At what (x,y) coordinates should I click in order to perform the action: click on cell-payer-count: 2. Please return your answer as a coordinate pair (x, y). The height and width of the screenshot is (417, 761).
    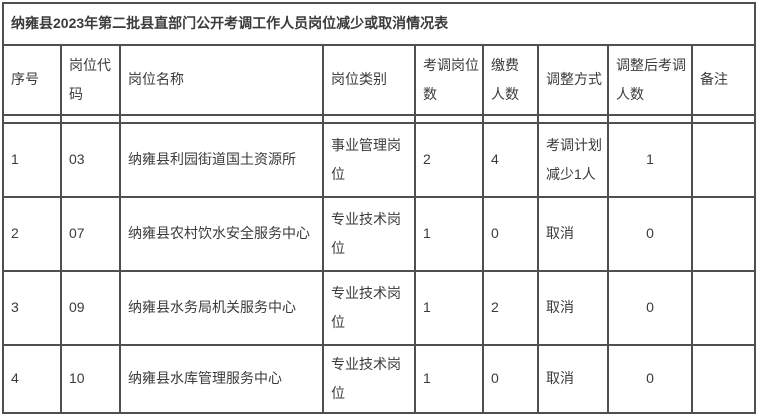
    Looking at the image, I should click on (510, 308).